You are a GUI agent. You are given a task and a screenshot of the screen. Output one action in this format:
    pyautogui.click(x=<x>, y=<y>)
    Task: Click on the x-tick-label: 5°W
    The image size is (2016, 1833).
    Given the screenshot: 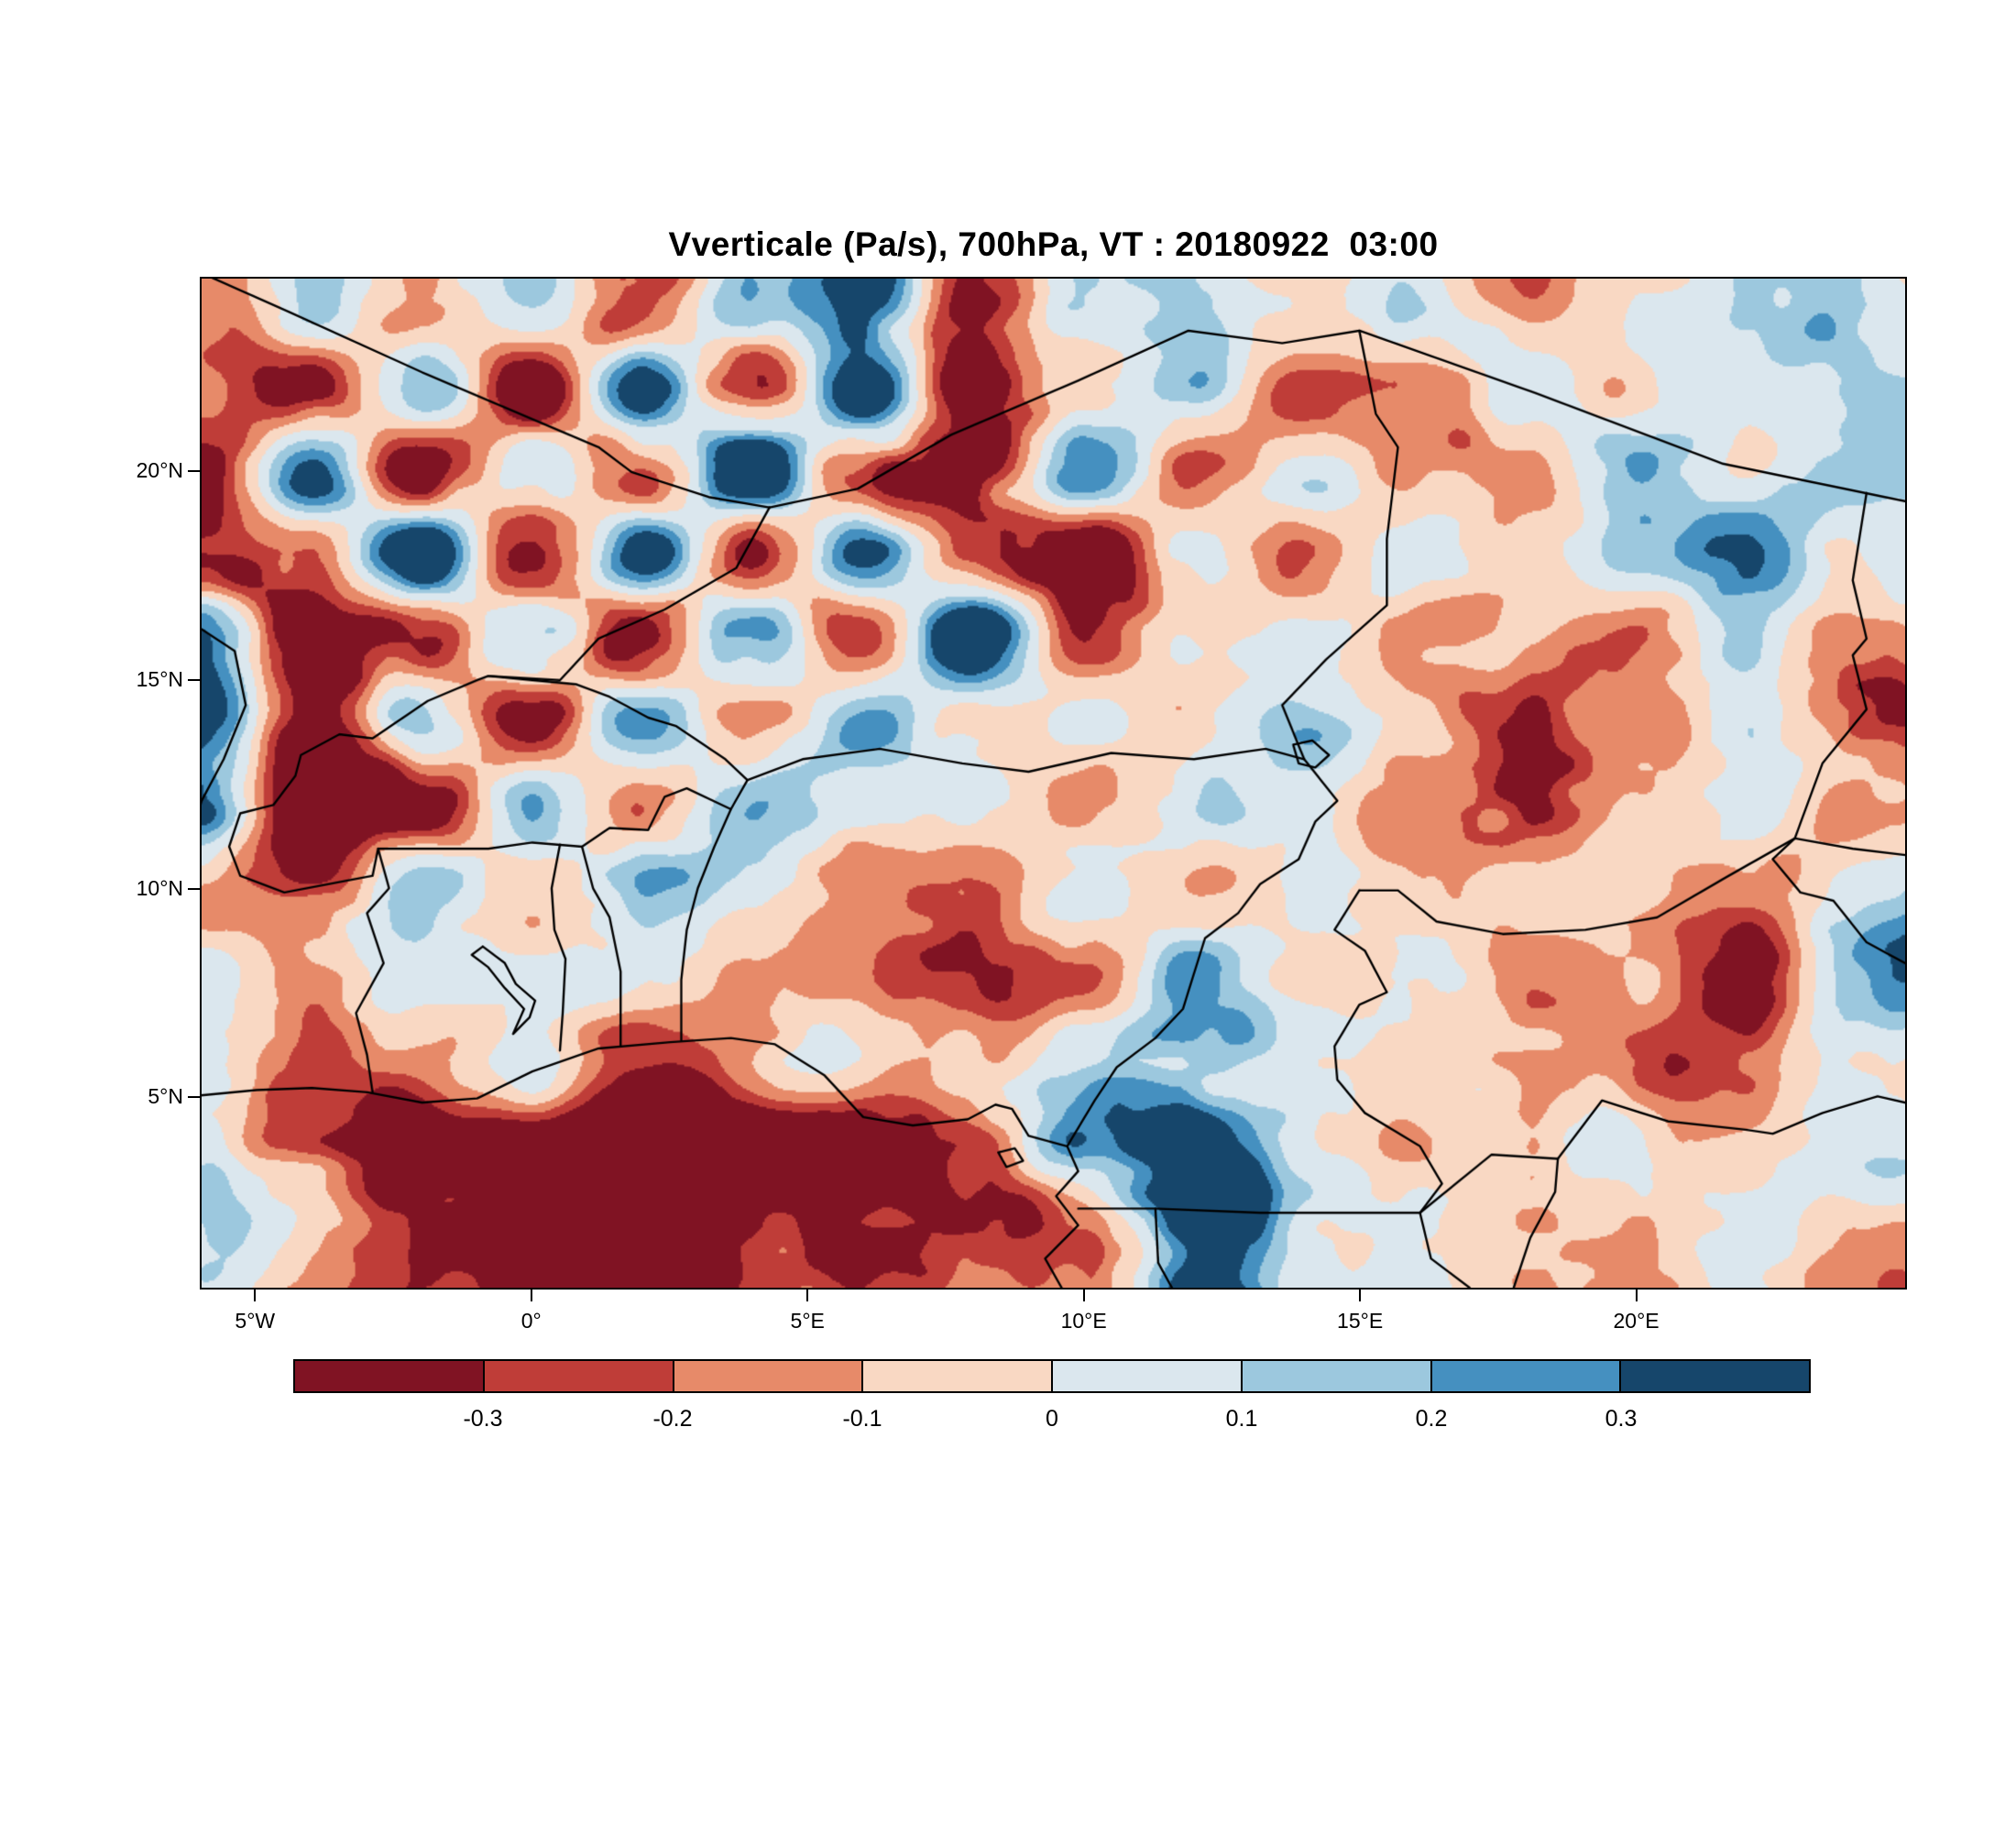 What is the action you would take?
    pyautogui.click(x=255, y=1321)
    